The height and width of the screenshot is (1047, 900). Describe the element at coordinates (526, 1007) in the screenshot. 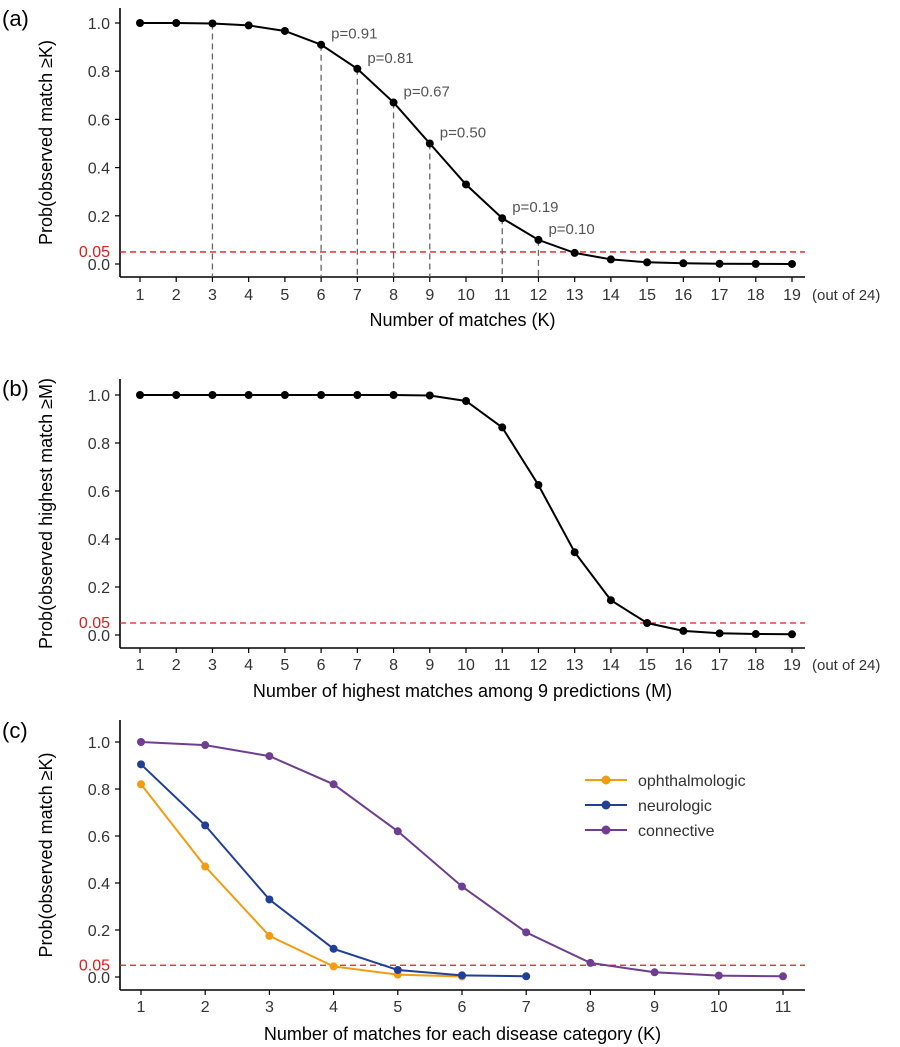

I see `x-tick-label: 7` at that location.